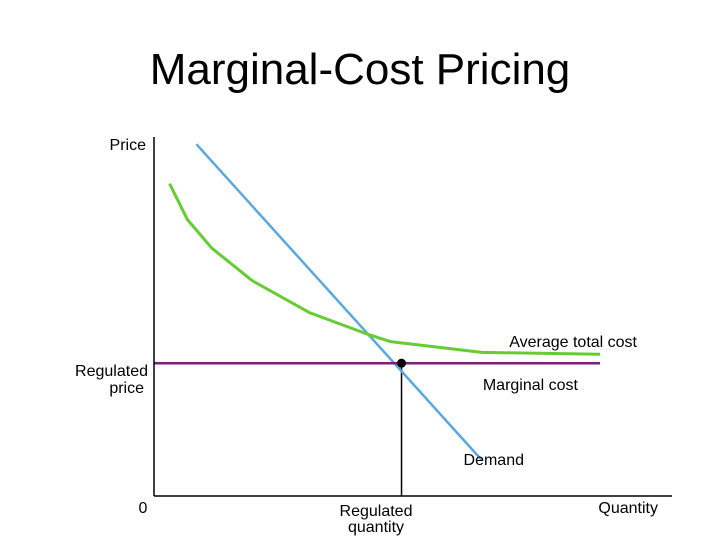 The width and height of the screenshot is (720, 540). I want to click on regulated-point-marker, so click(402, 363).